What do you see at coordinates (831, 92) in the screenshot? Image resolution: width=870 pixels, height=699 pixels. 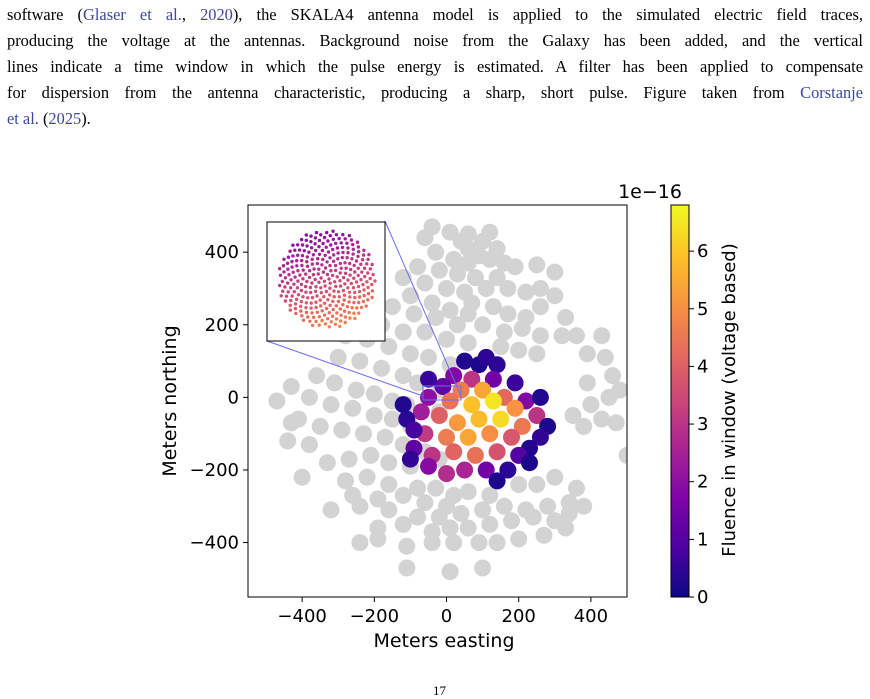 I see `citation-link-corstanje: Corstanje` at bounding box center [831, 92].